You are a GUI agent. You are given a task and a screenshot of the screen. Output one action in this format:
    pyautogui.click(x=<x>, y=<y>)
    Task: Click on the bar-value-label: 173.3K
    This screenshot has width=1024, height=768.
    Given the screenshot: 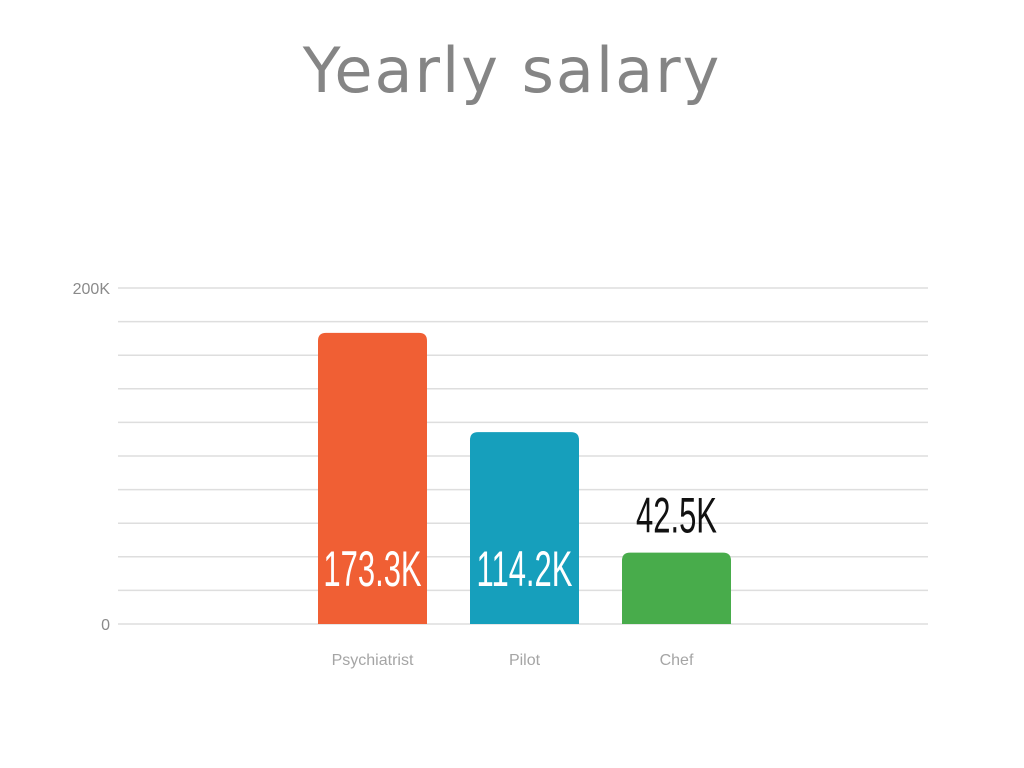 What is the action you would take?
    pyautogui.click(x=372, y=568)
    